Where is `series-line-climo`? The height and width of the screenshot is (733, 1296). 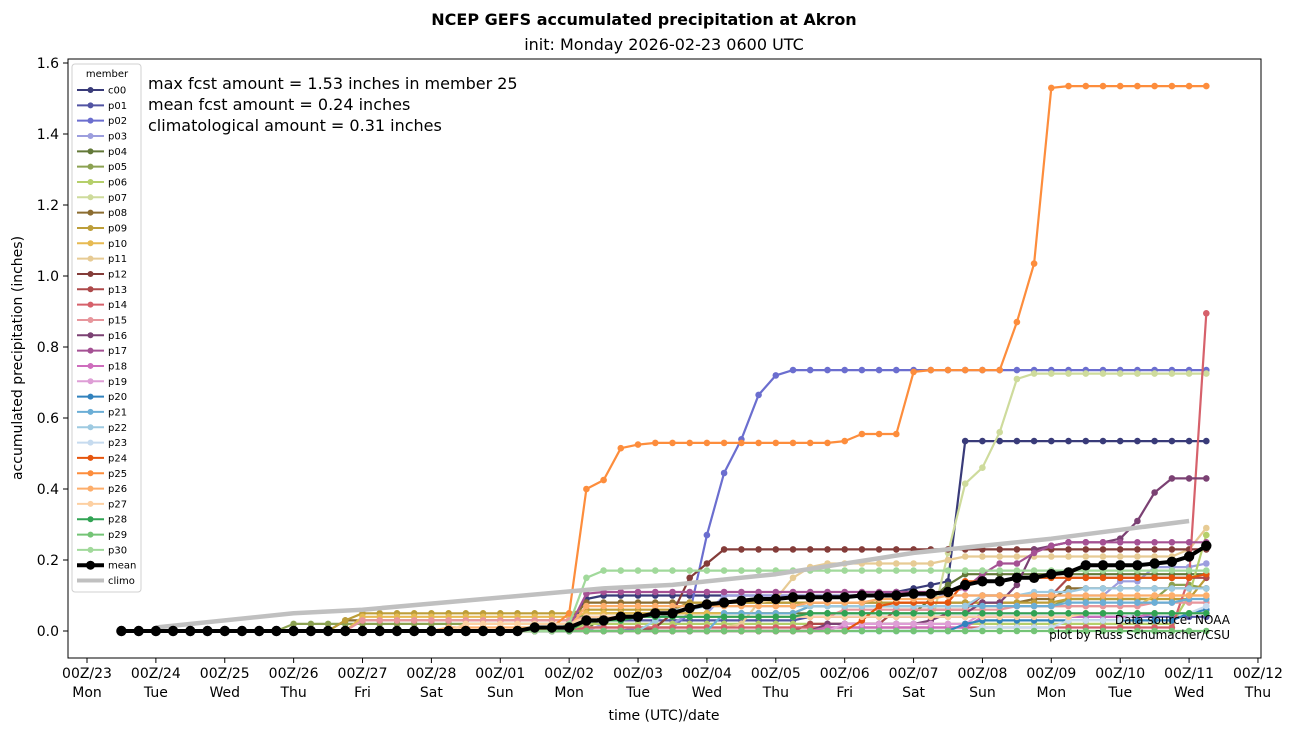
series-line-climo is located at coordinates (672, 574).